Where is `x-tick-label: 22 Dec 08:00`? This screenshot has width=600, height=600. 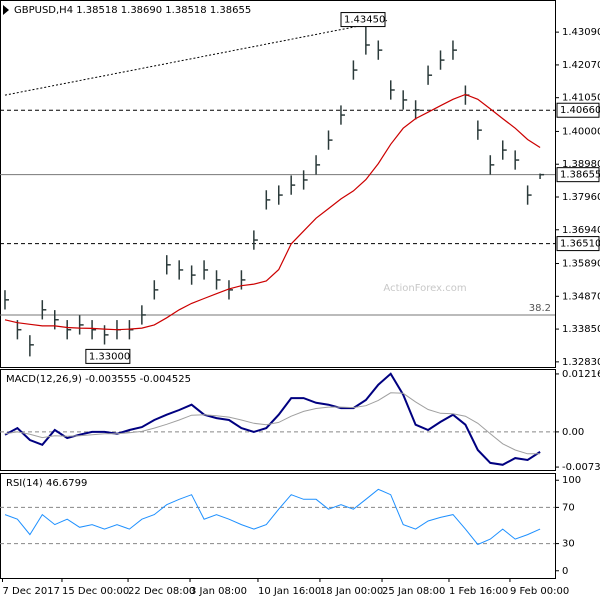 x-tick-label: 22 Dec 08:00 is located at coordinates (161, 591).